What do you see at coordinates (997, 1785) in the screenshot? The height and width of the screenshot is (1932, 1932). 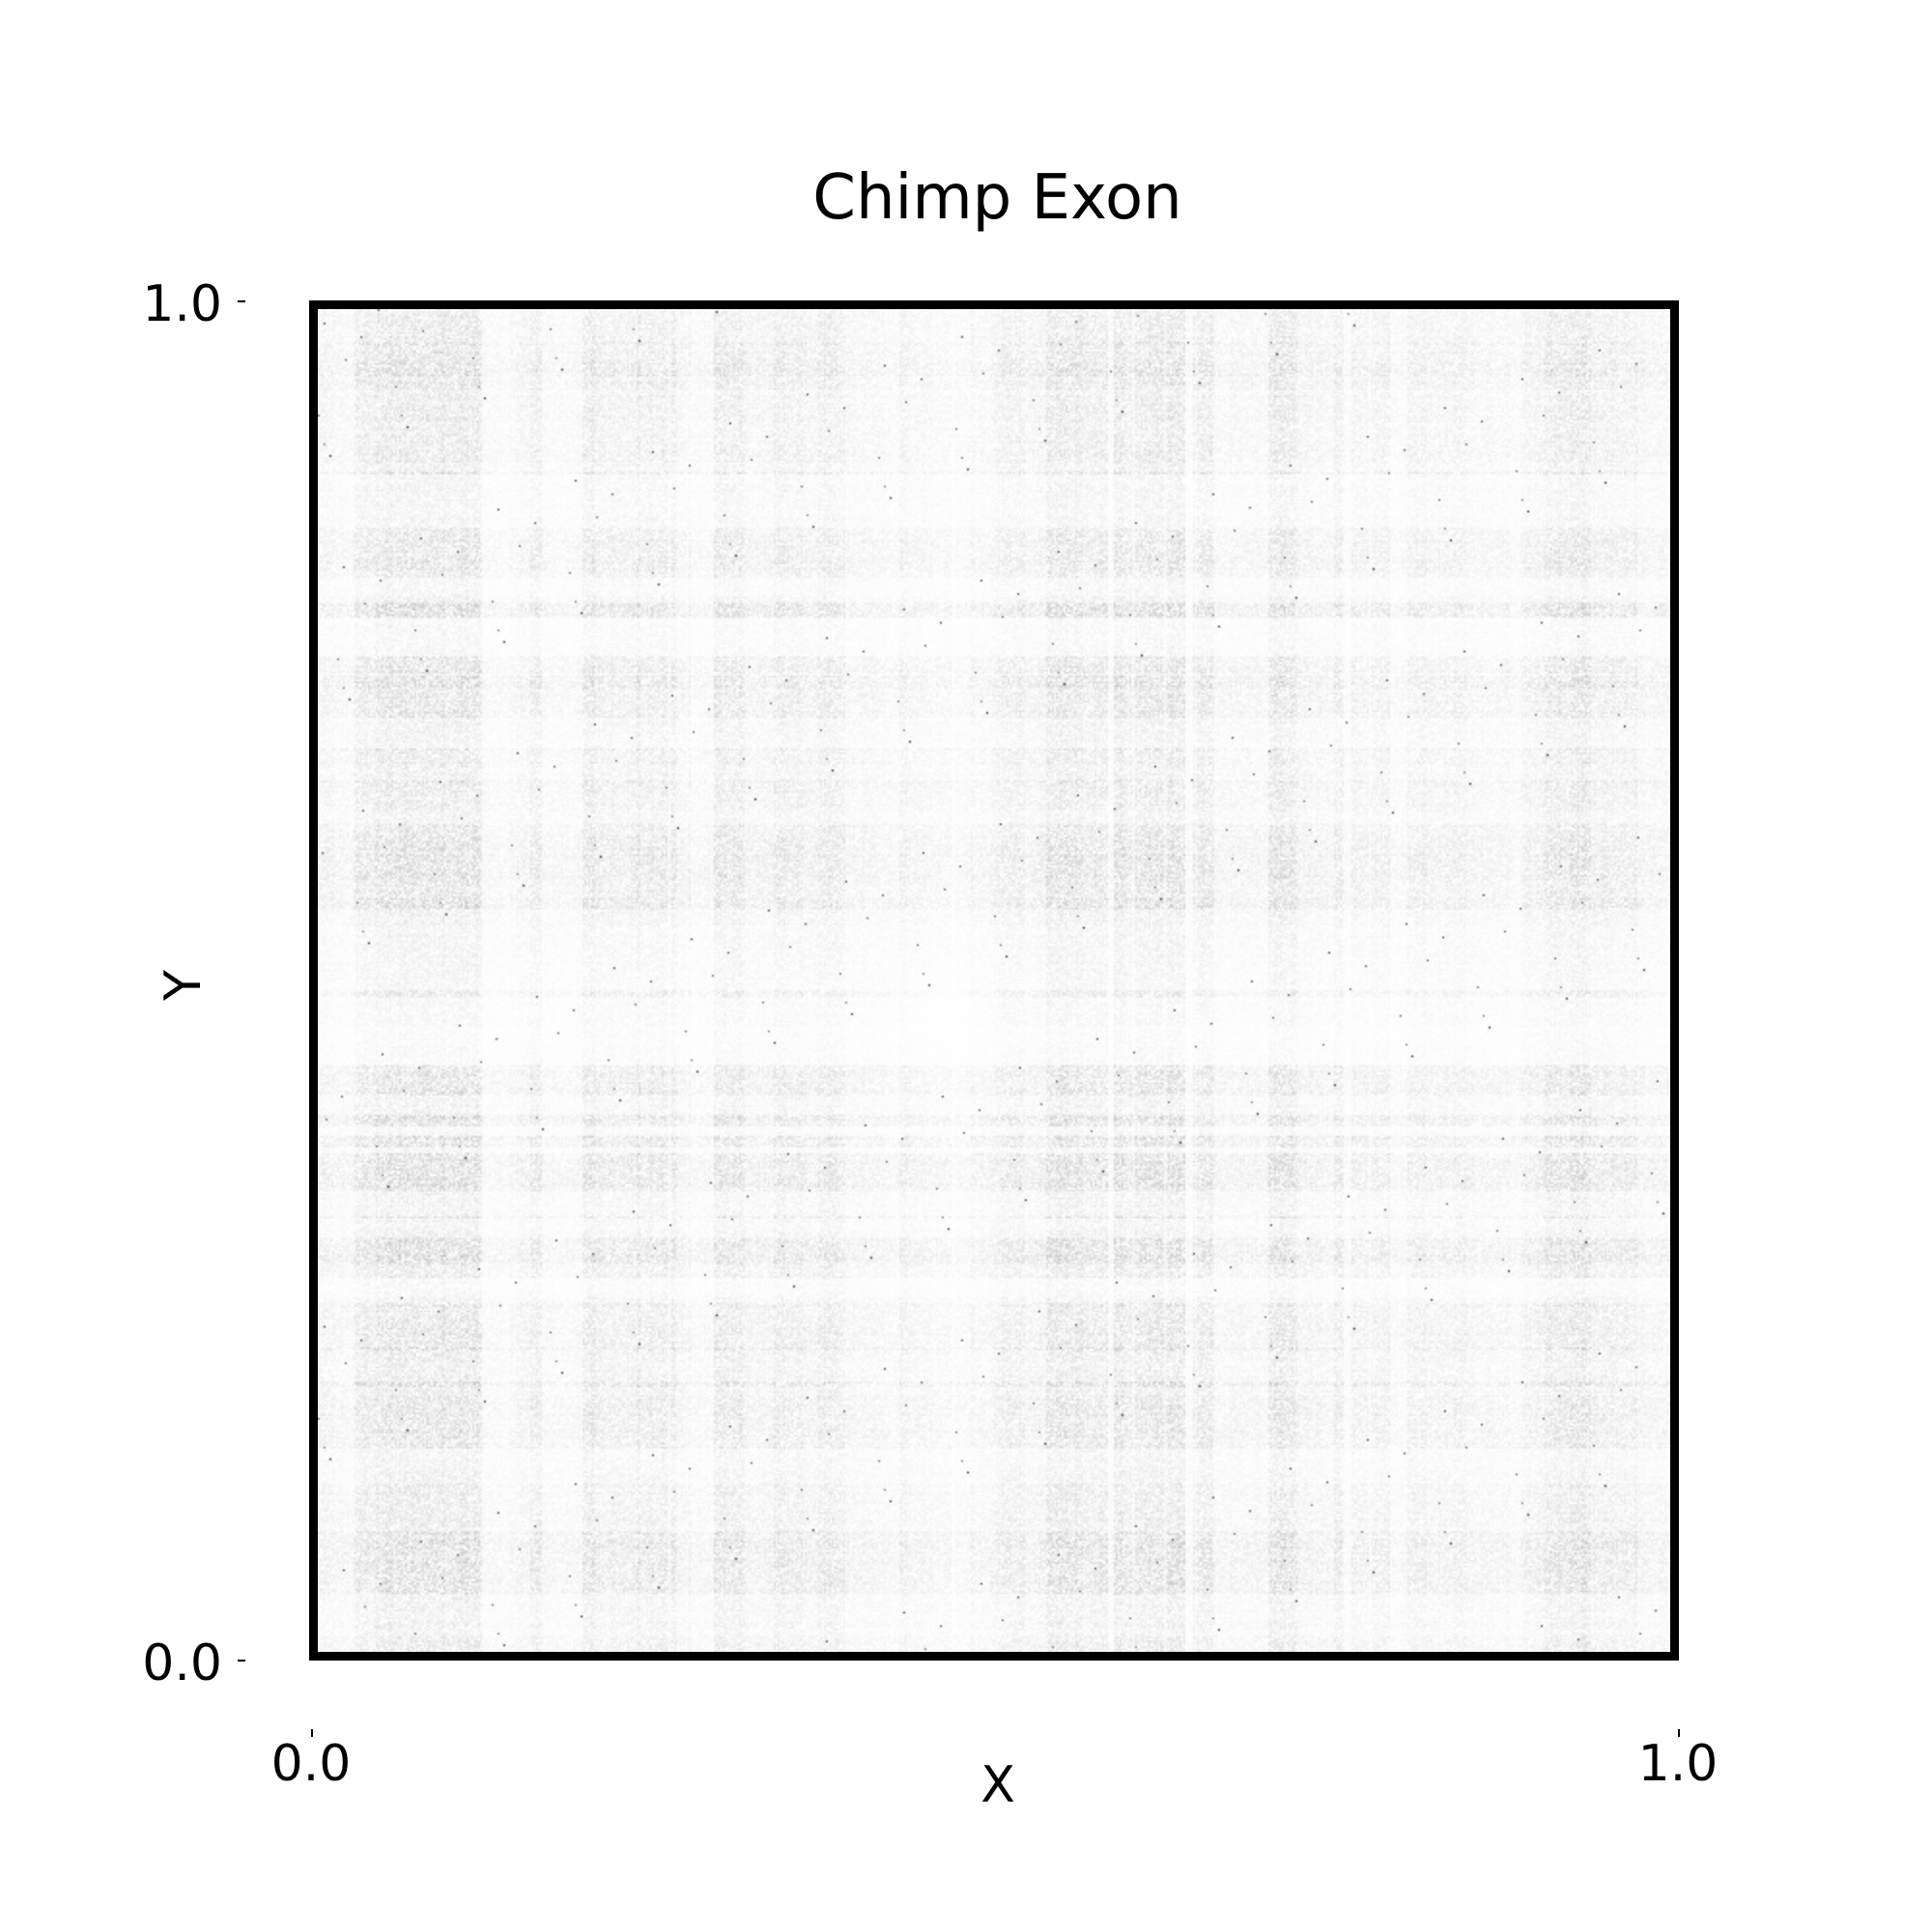 I see `x-axis-label: X` at bounding box center [997, 1785].